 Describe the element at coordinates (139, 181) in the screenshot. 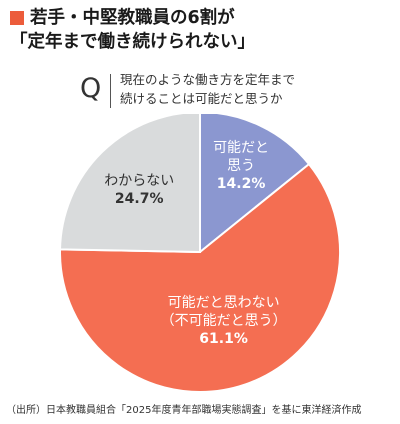

I see `slice-3-label: わからない` at that location.